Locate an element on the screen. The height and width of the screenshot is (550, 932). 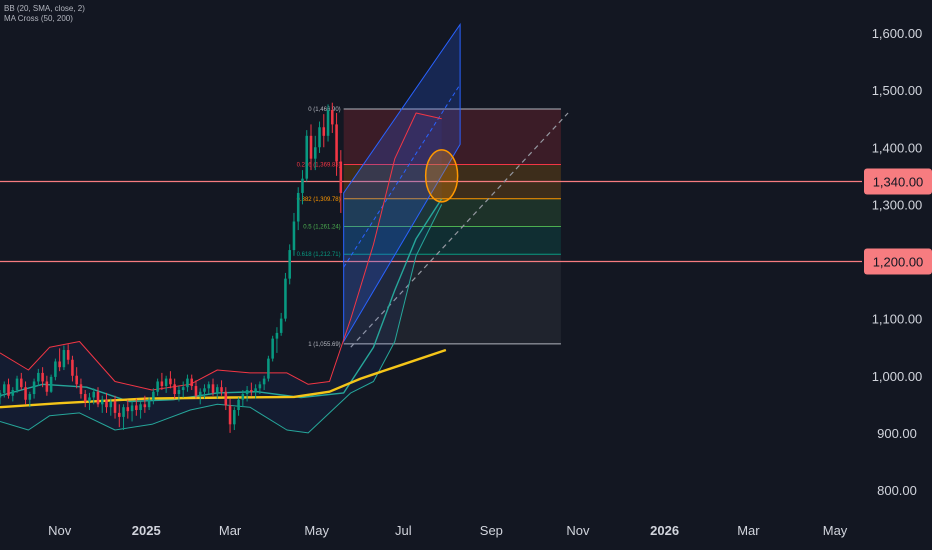
price-tick-label: 900.00 is located at coordinates (897, 433).